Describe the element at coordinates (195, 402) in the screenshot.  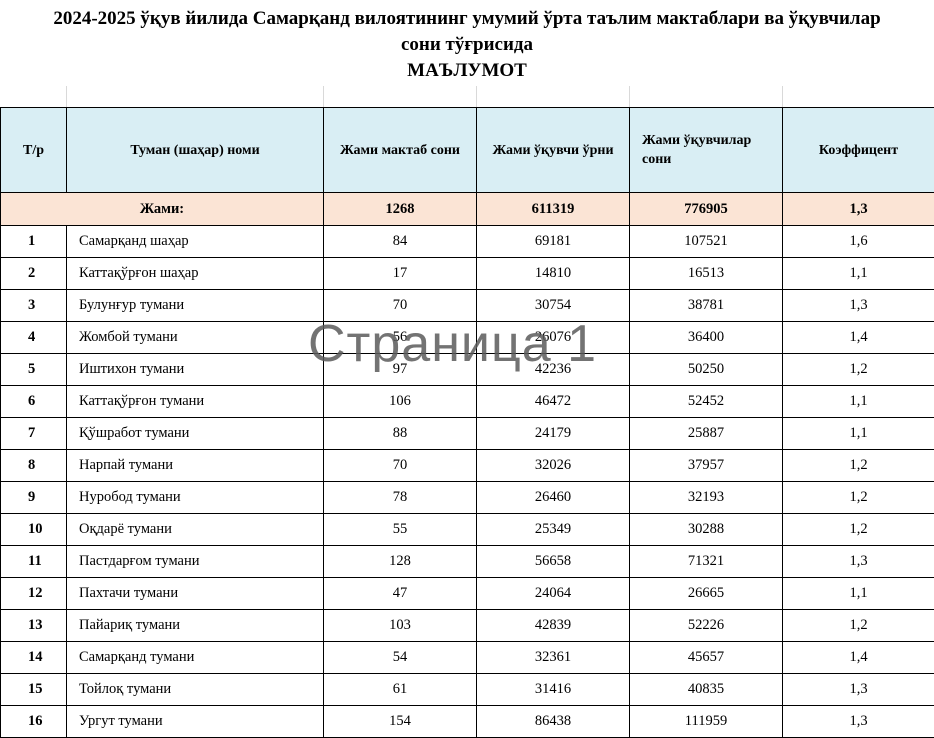
I see `cell-name: Каттақўрғон тумани` at that location.